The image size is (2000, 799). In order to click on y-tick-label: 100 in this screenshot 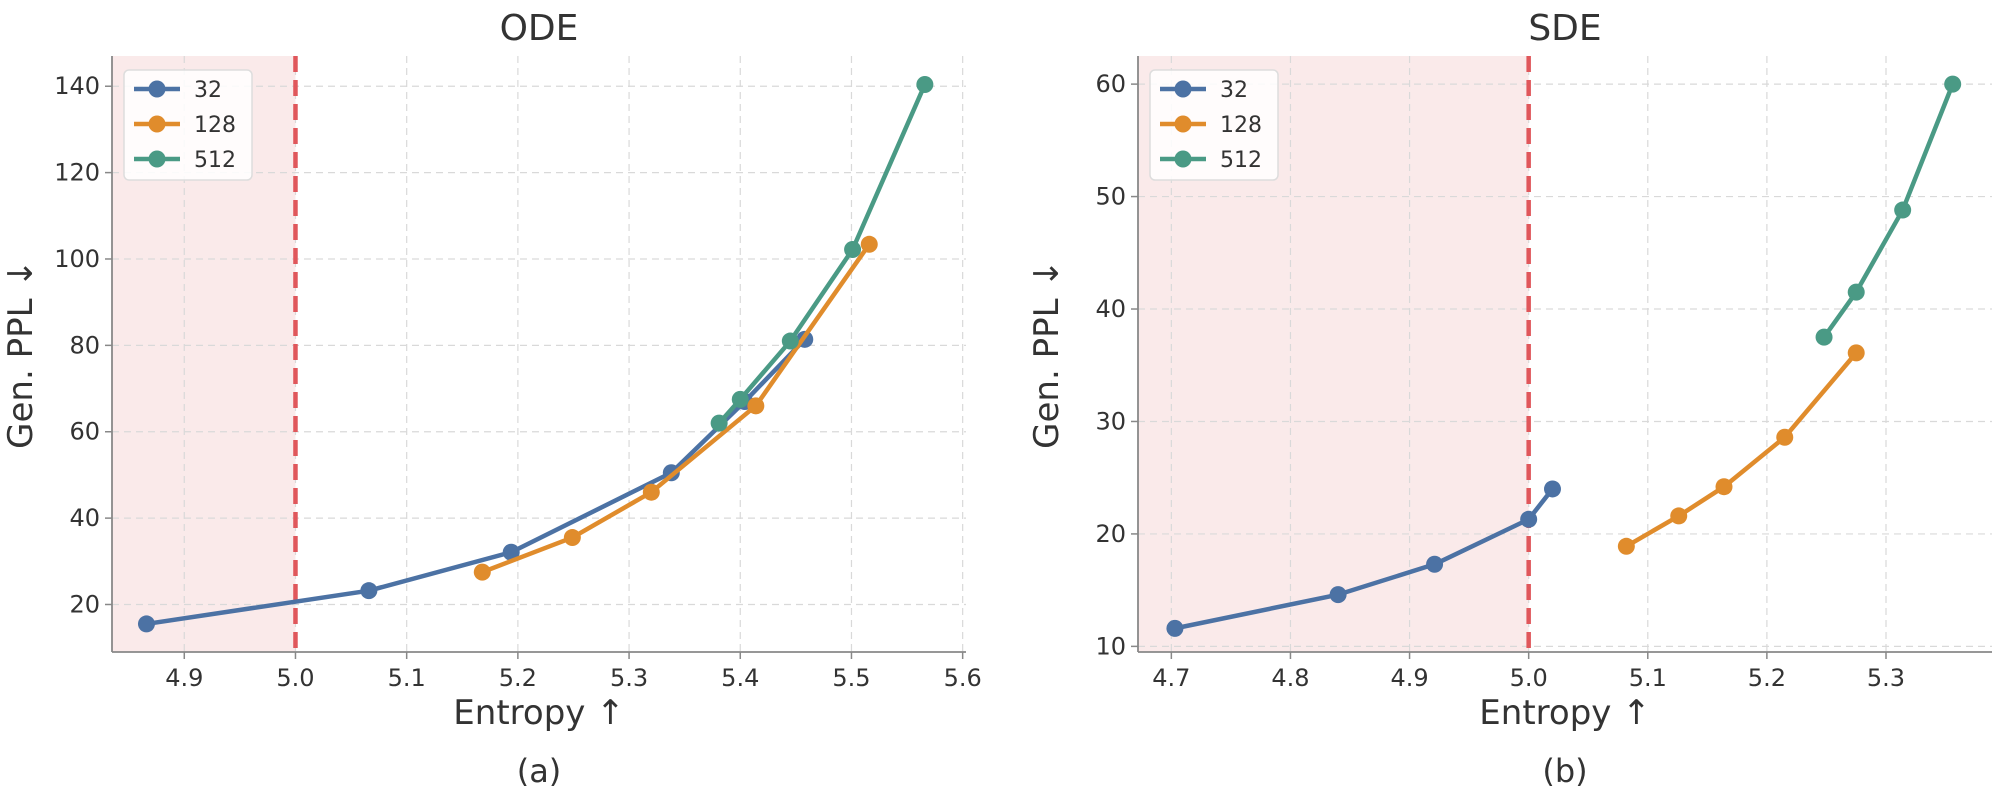, I will do `click(77, 259)`.